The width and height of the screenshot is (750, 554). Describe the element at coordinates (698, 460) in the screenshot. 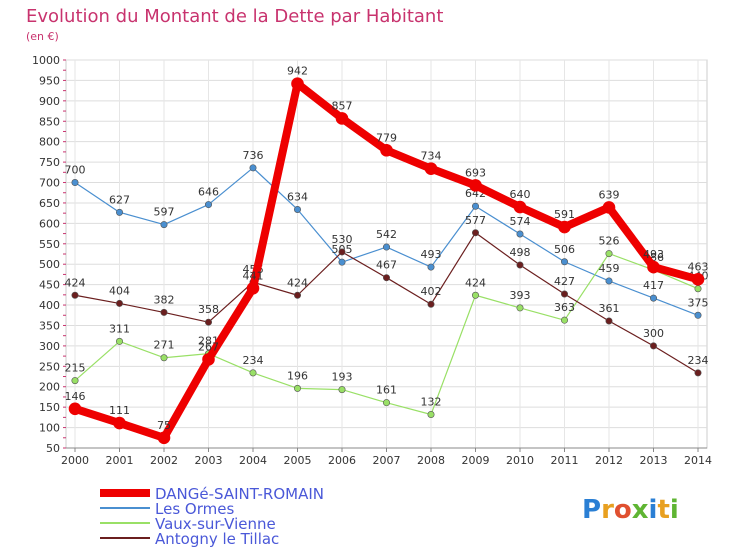

I see `x-tick-label: 2014` at that location.